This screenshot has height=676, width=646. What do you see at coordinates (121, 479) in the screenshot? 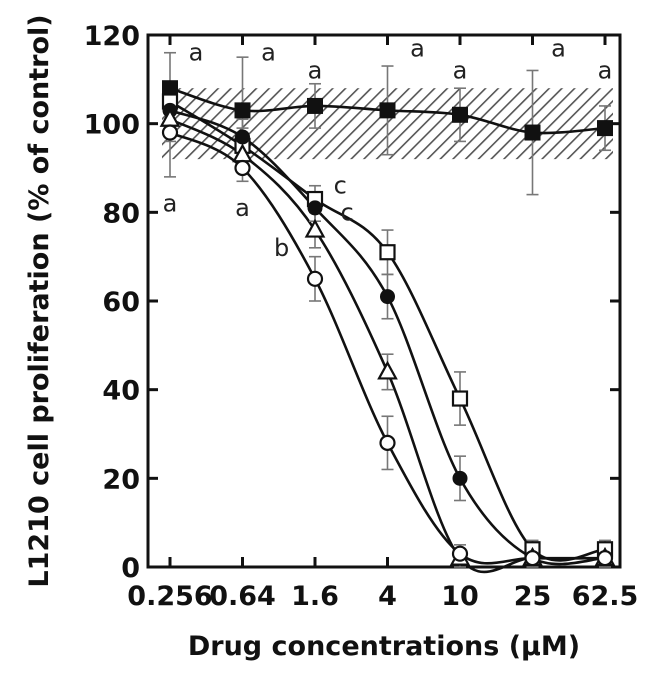
I see `y-tick-label: 20` at bounding box center [121, 479].